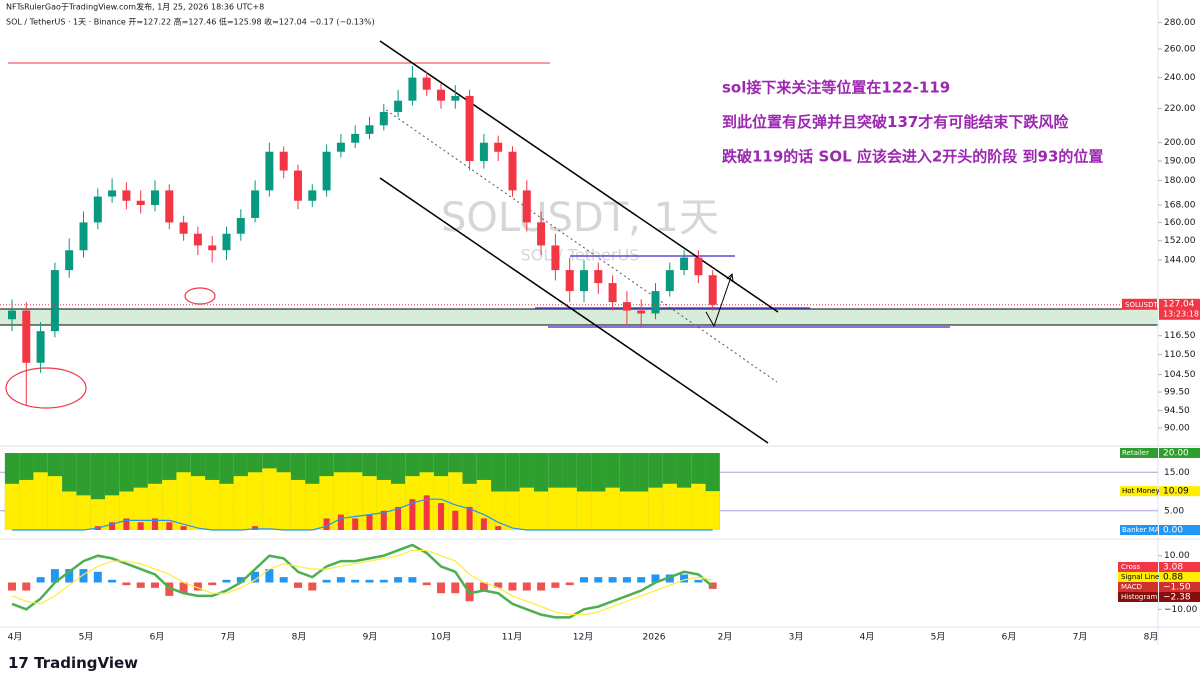 Image resolution: width=1200 pixels, height=680 pixels. What do you see at coordinates (1177, 393) in the screenshot?
I see `y-tick-label: 99.50` at bounding box center [1177, 393].